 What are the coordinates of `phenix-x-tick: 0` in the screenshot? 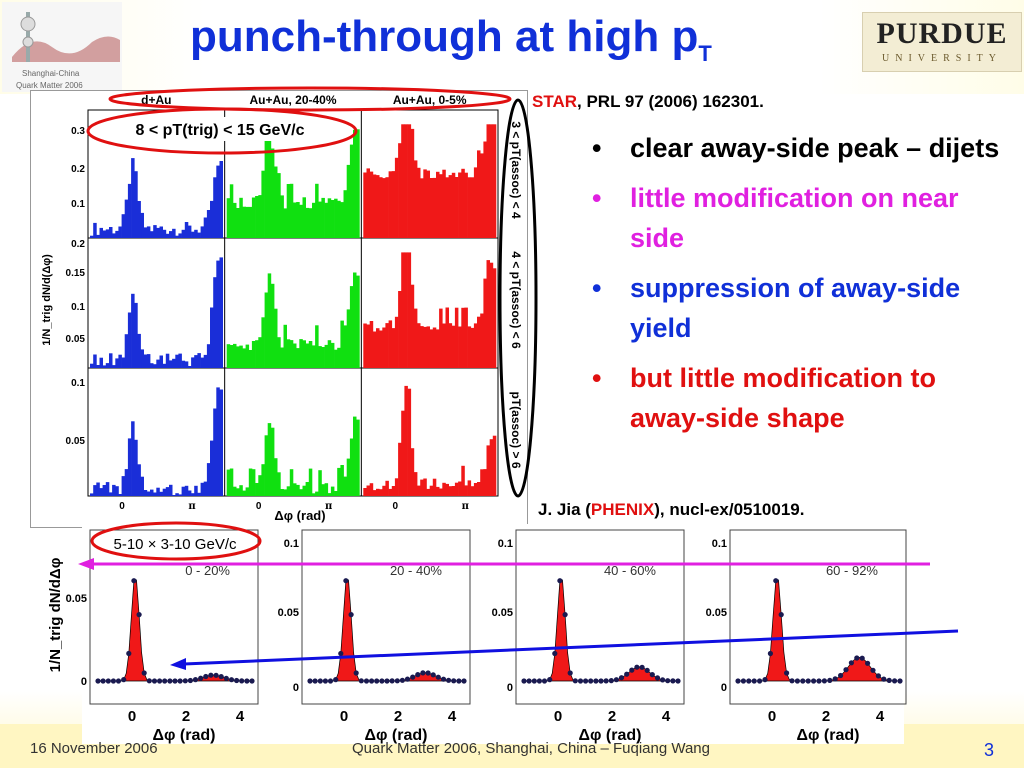 It's located at (132, 716).